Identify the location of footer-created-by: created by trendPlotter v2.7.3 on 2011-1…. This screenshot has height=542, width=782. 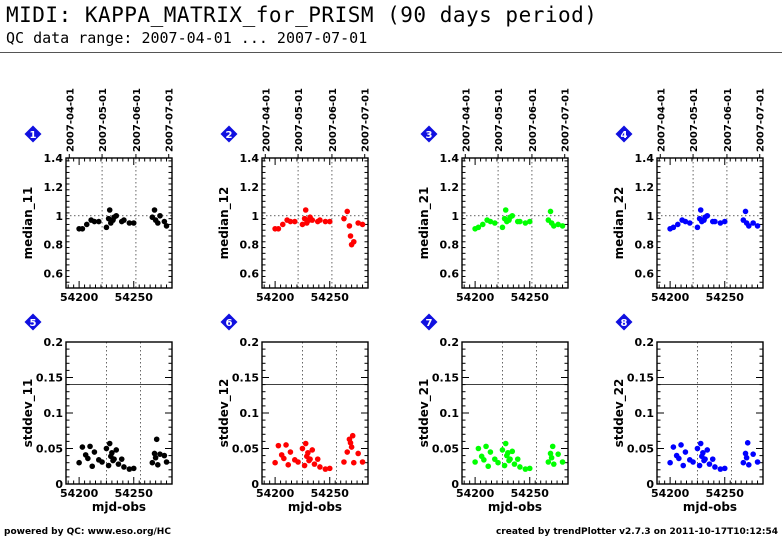
(636, 532).